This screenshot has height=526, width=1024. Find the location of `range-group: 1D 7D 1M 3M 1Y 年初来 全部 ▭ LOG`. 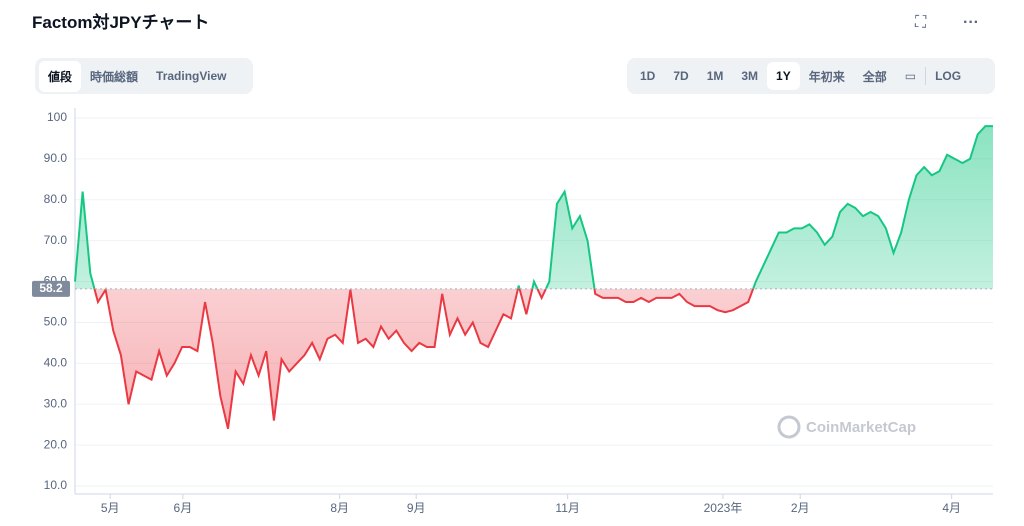

range-group: 1D 7D 1M 3M 1Y 年初来 全部 ▭ LOG is located at coordinates (811, 76).